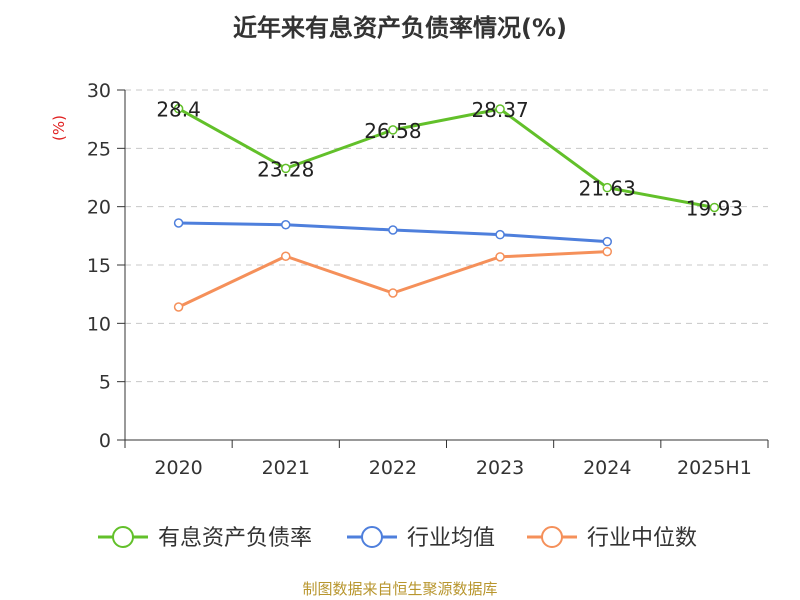 This screenshot has height=600, width=800. I want to click on data-label: 23.28, so click(285, 169).